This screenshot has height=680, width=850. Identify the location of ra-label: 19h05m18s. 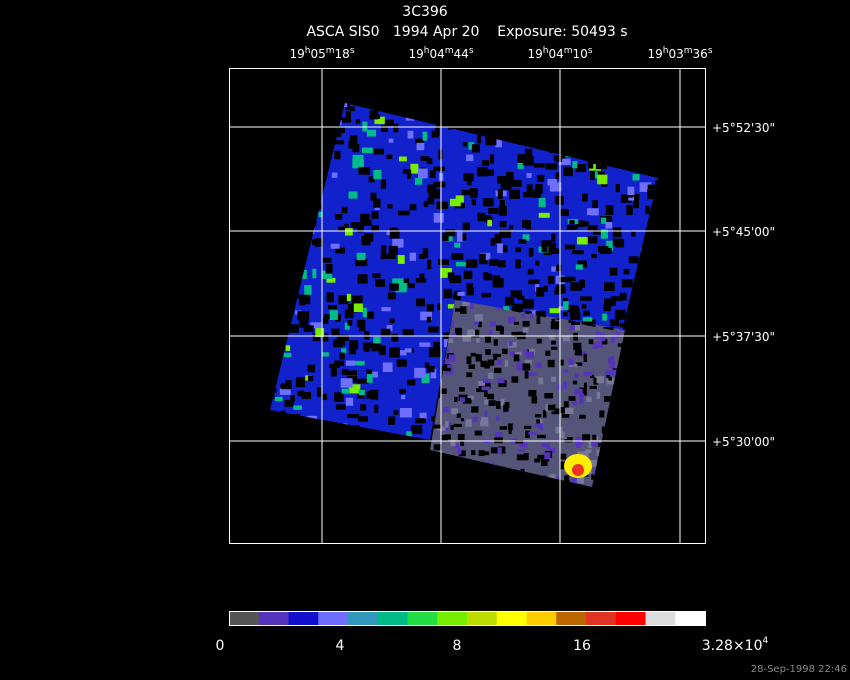
(321, 53).